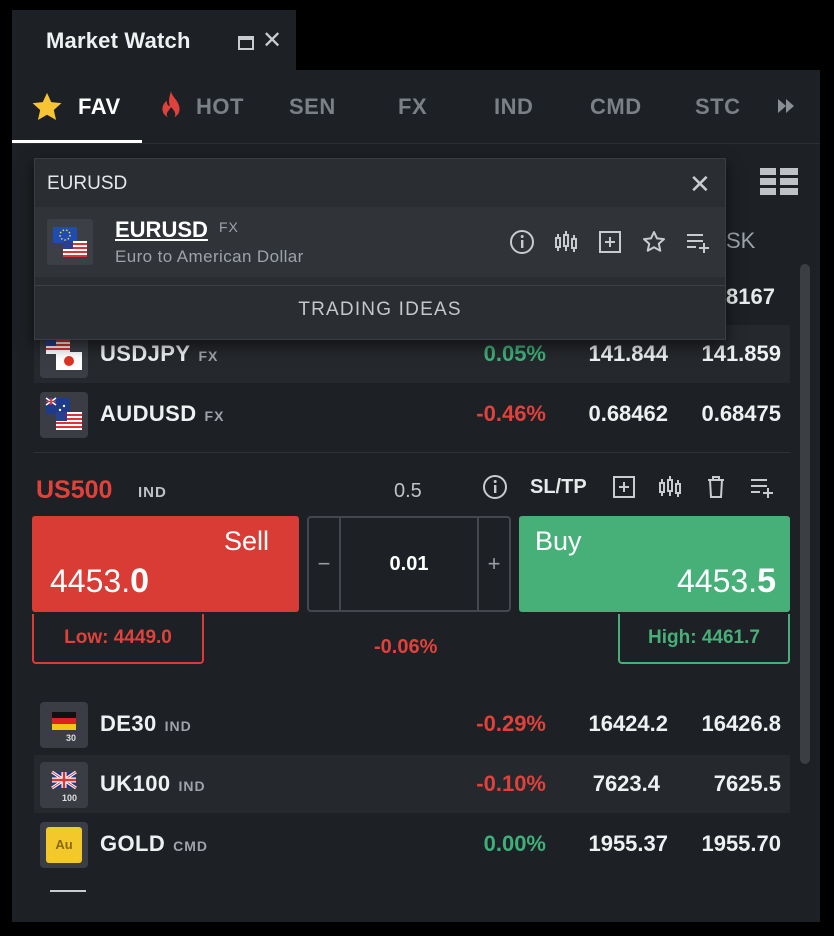 This screenshot has width=834, height=936. I want to click on instrument-symbol: GOLD CMD, so click(154, 843).